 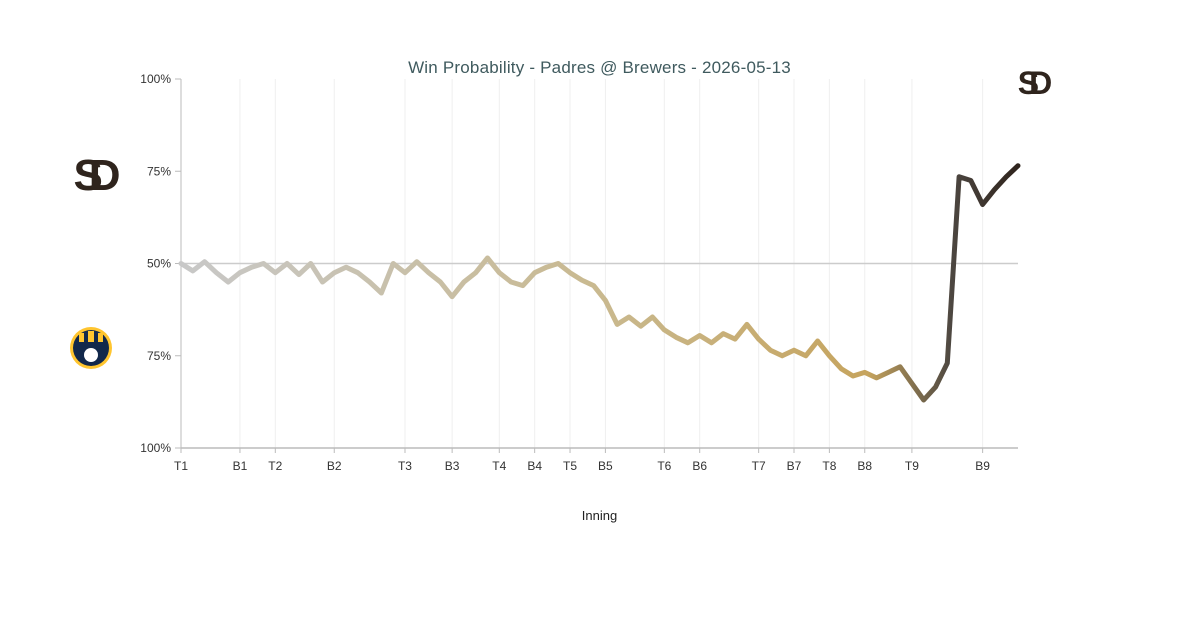 I want to click on y-tick-label: 50%, so click(x=159, y=264).